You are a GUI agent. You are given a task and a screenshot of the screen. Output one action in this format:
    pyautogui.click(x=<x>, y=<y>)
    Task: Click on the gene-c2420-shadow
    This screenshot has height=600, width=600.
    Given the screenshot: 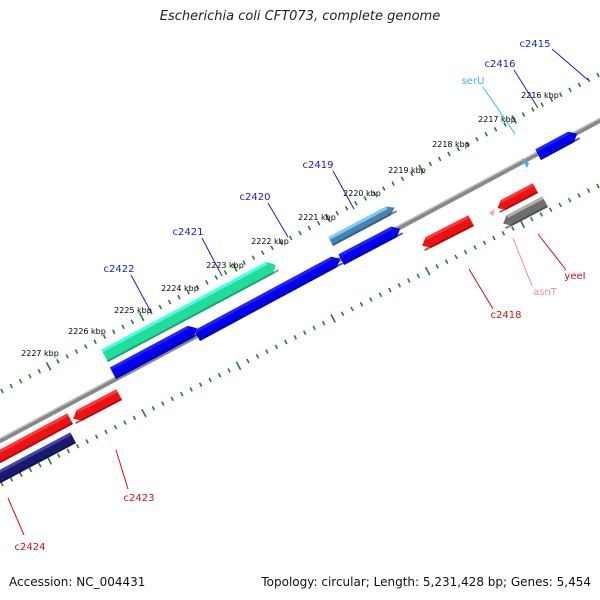 What is the action you would take?
    pyautogui.click(x=271, y=301)
    